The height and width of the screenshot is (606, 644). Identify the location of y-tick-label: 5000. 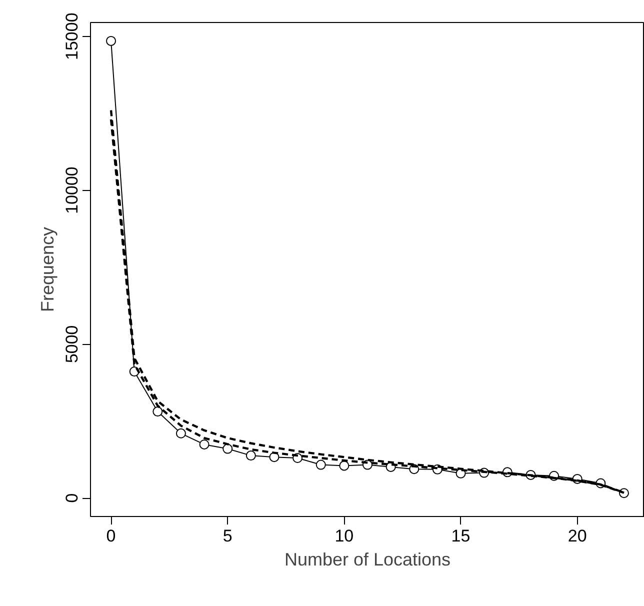
(72, 344).